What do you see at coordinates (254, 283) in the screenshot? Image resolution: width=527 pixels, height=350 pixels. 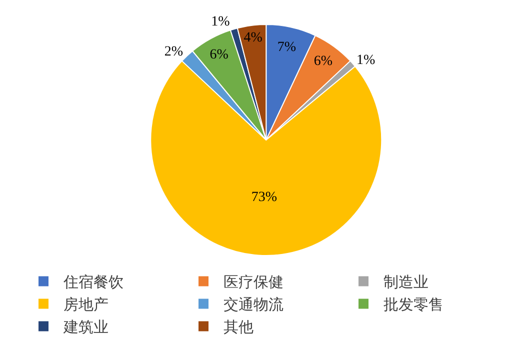 I see `legend-label: 医疗保健` at bounding box center [254, 283].